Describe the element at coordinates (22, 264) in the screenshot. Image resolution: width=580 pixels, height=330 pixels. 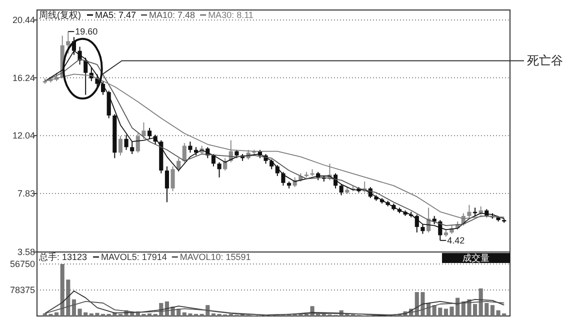
I see `text: 56750` at that location.